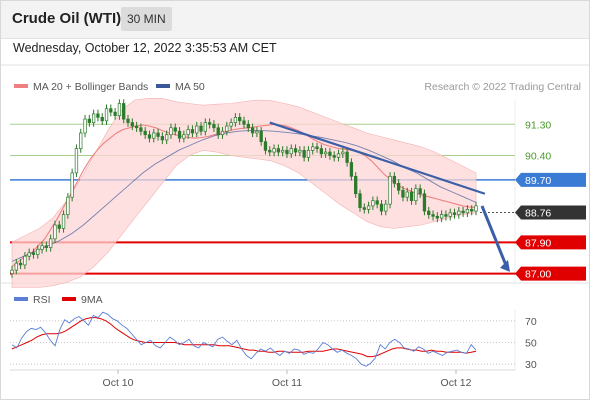  What do you see at coordinates (550, 200) in the screenshot?
I see `level-tags: 91.30 90.40 89.70 88.76 87.90 87.00` at bounding box center [550, 200].